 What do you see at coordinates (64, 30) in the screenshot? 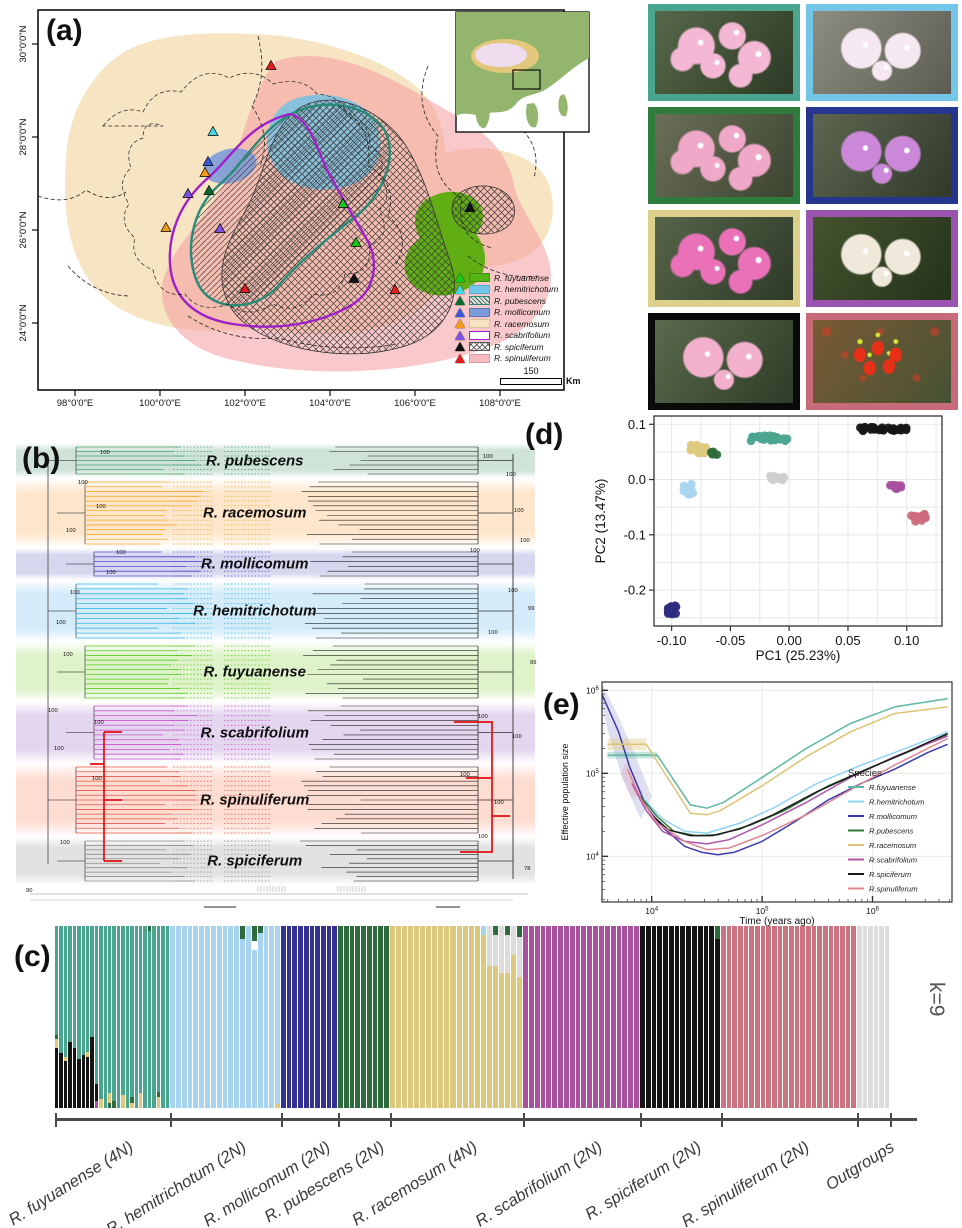
I see `panel-a-label: (a)` at bounding box center [64, 30].